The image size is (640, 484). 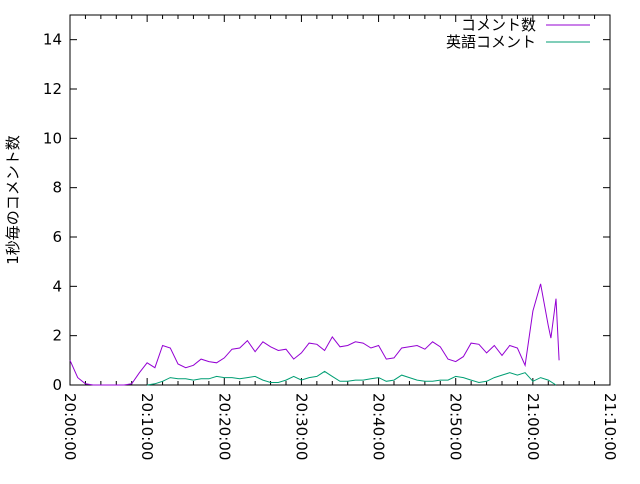 I want to click on y-tick-label: 10, so click(x=52, y=138).